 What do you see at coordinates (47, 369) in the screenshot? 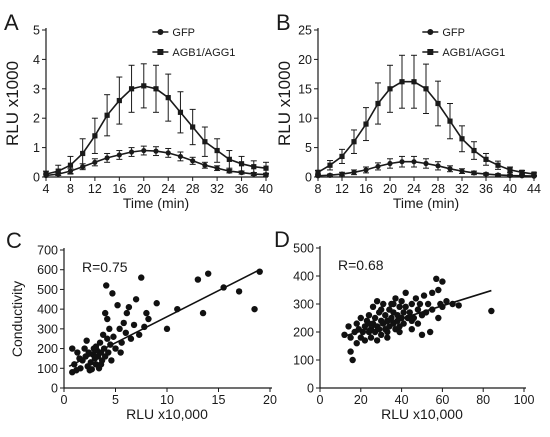
I see `chart-c-y-tick-label: 100` at bounding box center [47, 369].